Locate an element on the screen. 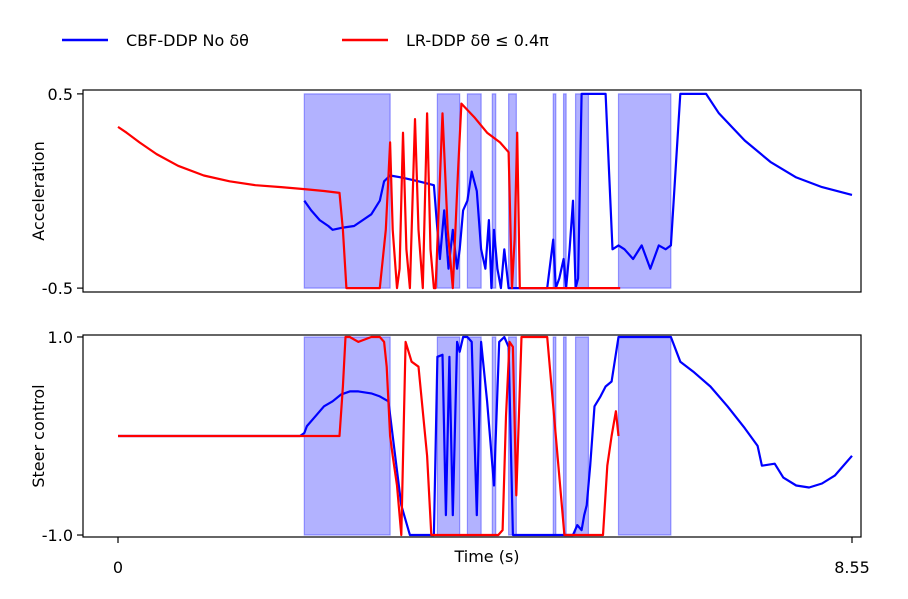 This screenshot has width=908, height=599. steer-y-ticks: 1.0 -1.0 is located at coordinates (62, 436).